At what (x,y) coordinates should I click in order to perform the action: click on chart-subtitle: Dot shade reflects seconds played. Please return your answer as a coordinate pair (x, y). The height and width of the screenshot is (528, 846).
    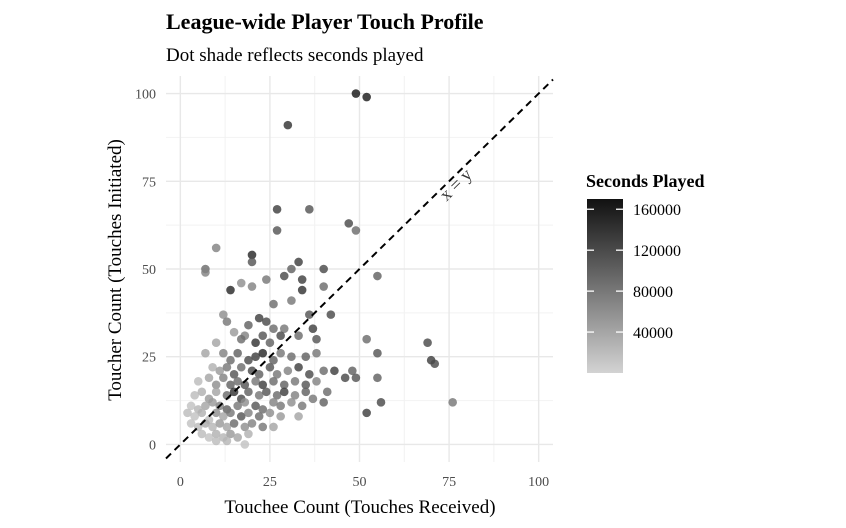
    Looking at the image, I should click on (295, 55).